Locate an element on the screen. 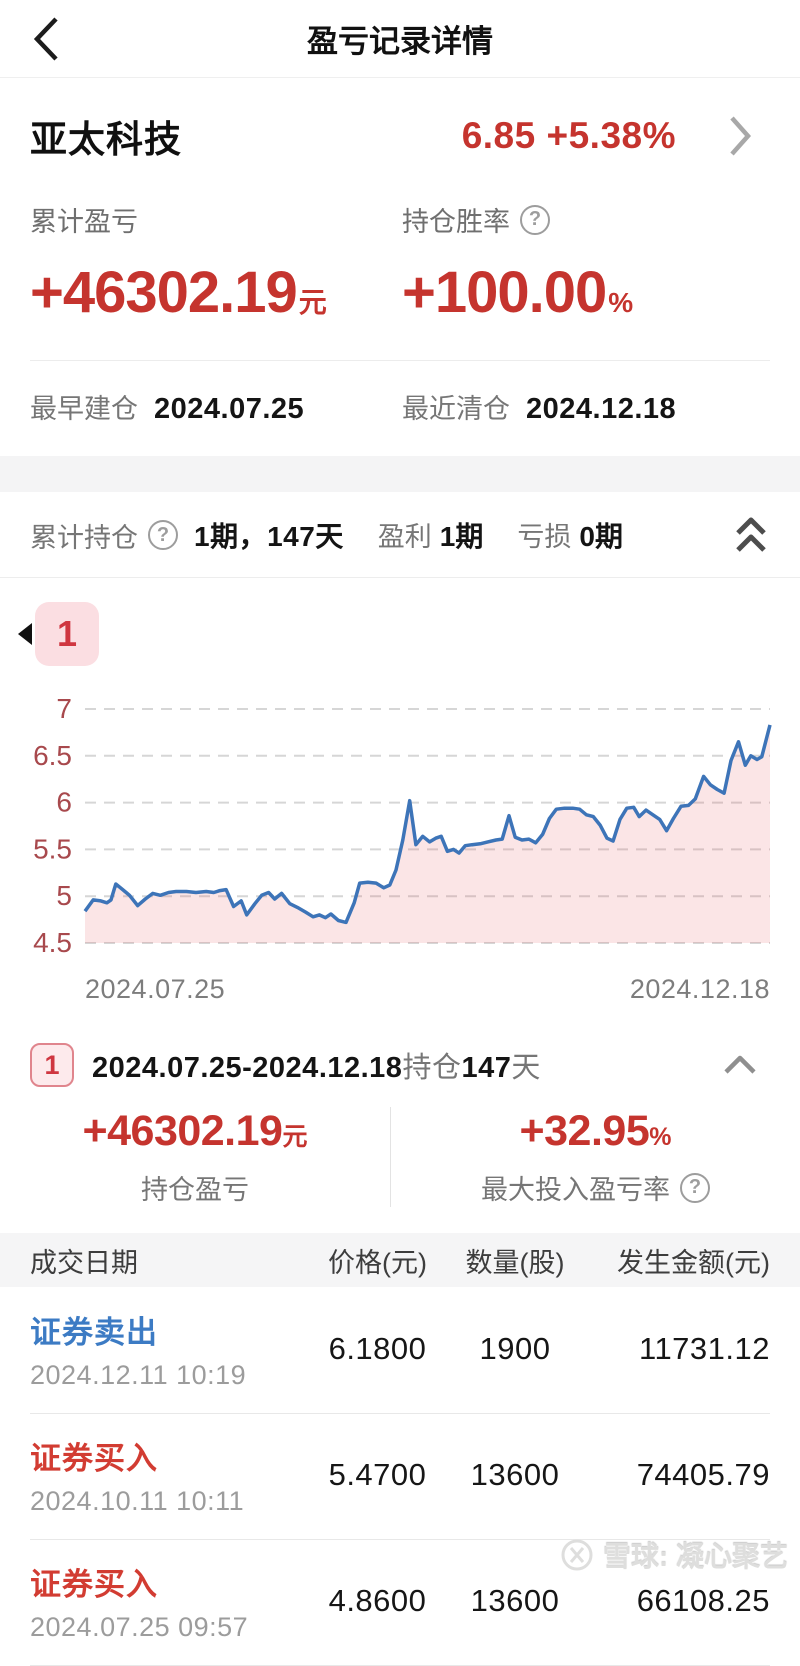 This screenshot has width=800, height=1666. svg-text: 4.5 is located at coordinates (52, 942).